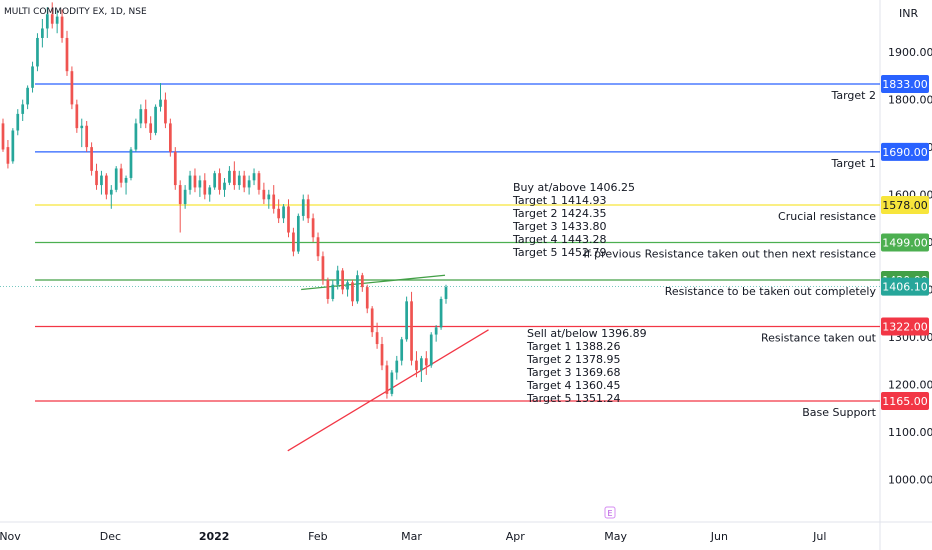 The height and width of the screenshot is (550, 932). I want to click on event-marker: E, so click(610, 512).